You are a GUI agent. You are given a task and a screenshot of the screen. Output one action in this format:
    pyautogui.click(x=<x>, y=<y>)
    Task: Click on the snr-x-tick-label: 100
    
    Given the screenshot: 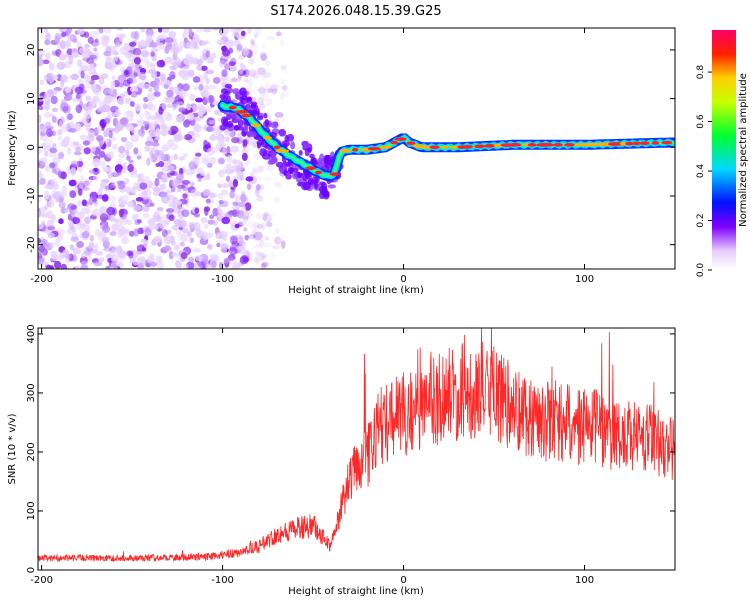 What is the action you would take?
    pyautogui.click(x=584, y=580)
    